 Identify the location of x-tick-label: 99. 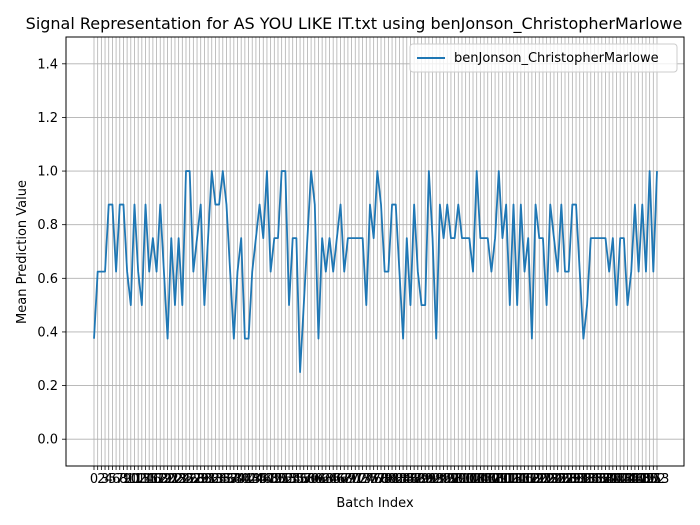
(458, 479).